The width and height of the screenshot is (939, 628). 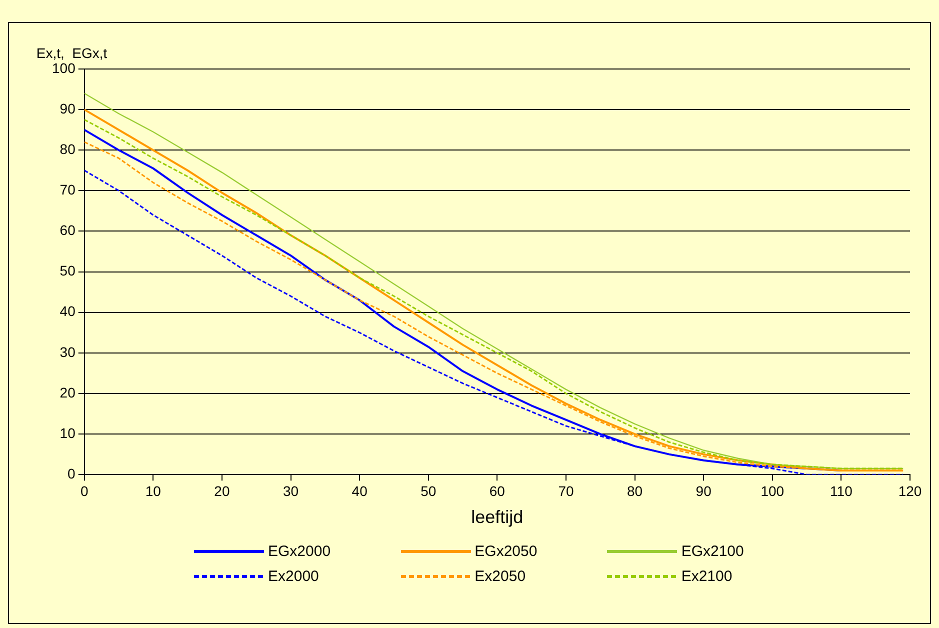 I want to click on legend-label: EGx2000, so click(x=299, y=551).